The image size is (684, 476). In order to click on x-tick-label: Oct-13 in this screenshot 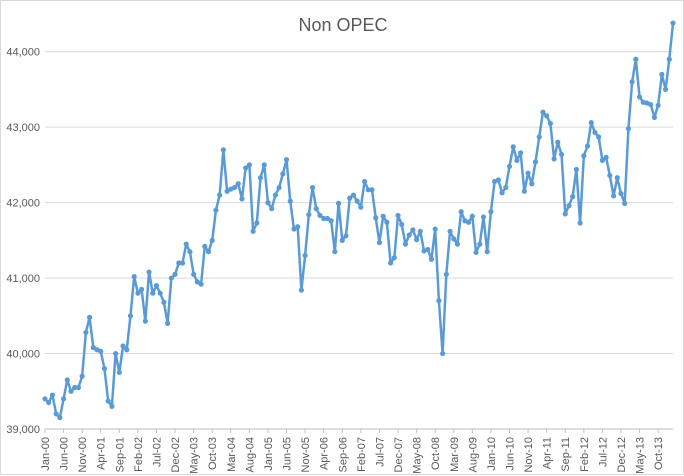, I will do `click(659, 453)`.